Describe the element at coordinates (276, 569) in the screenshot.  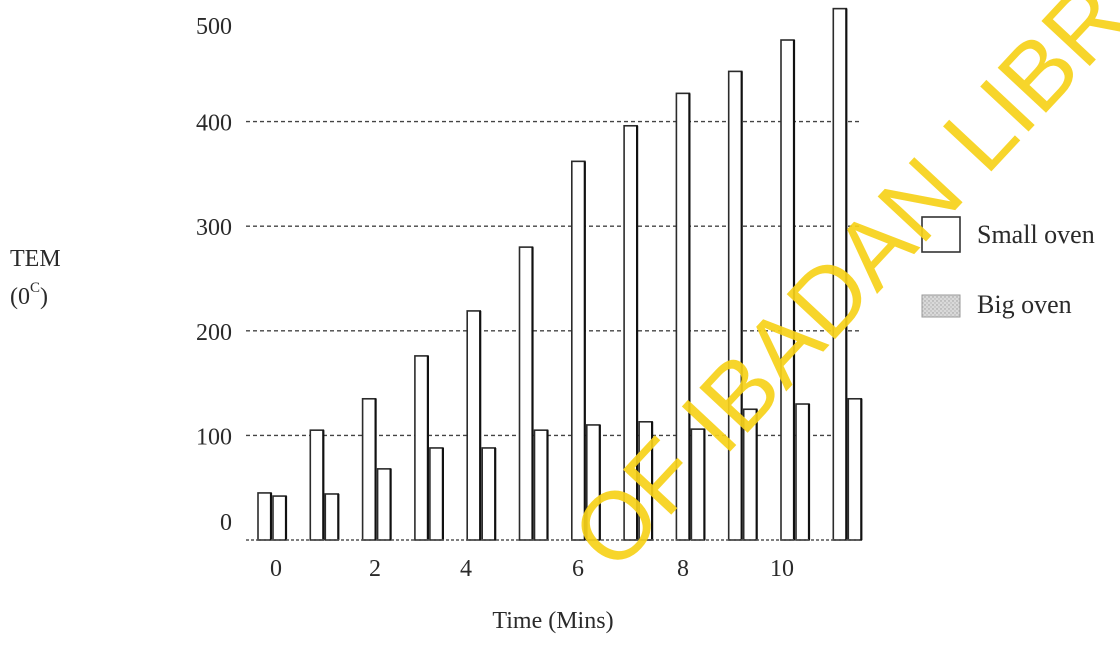
I see `x-tick-label: 0` at that location.